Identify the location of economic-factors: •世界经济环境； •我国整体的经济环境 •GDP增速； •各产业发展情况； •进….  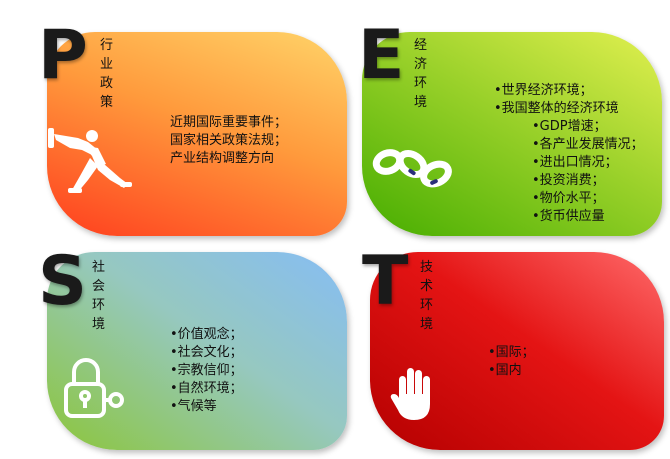
(569, 154).